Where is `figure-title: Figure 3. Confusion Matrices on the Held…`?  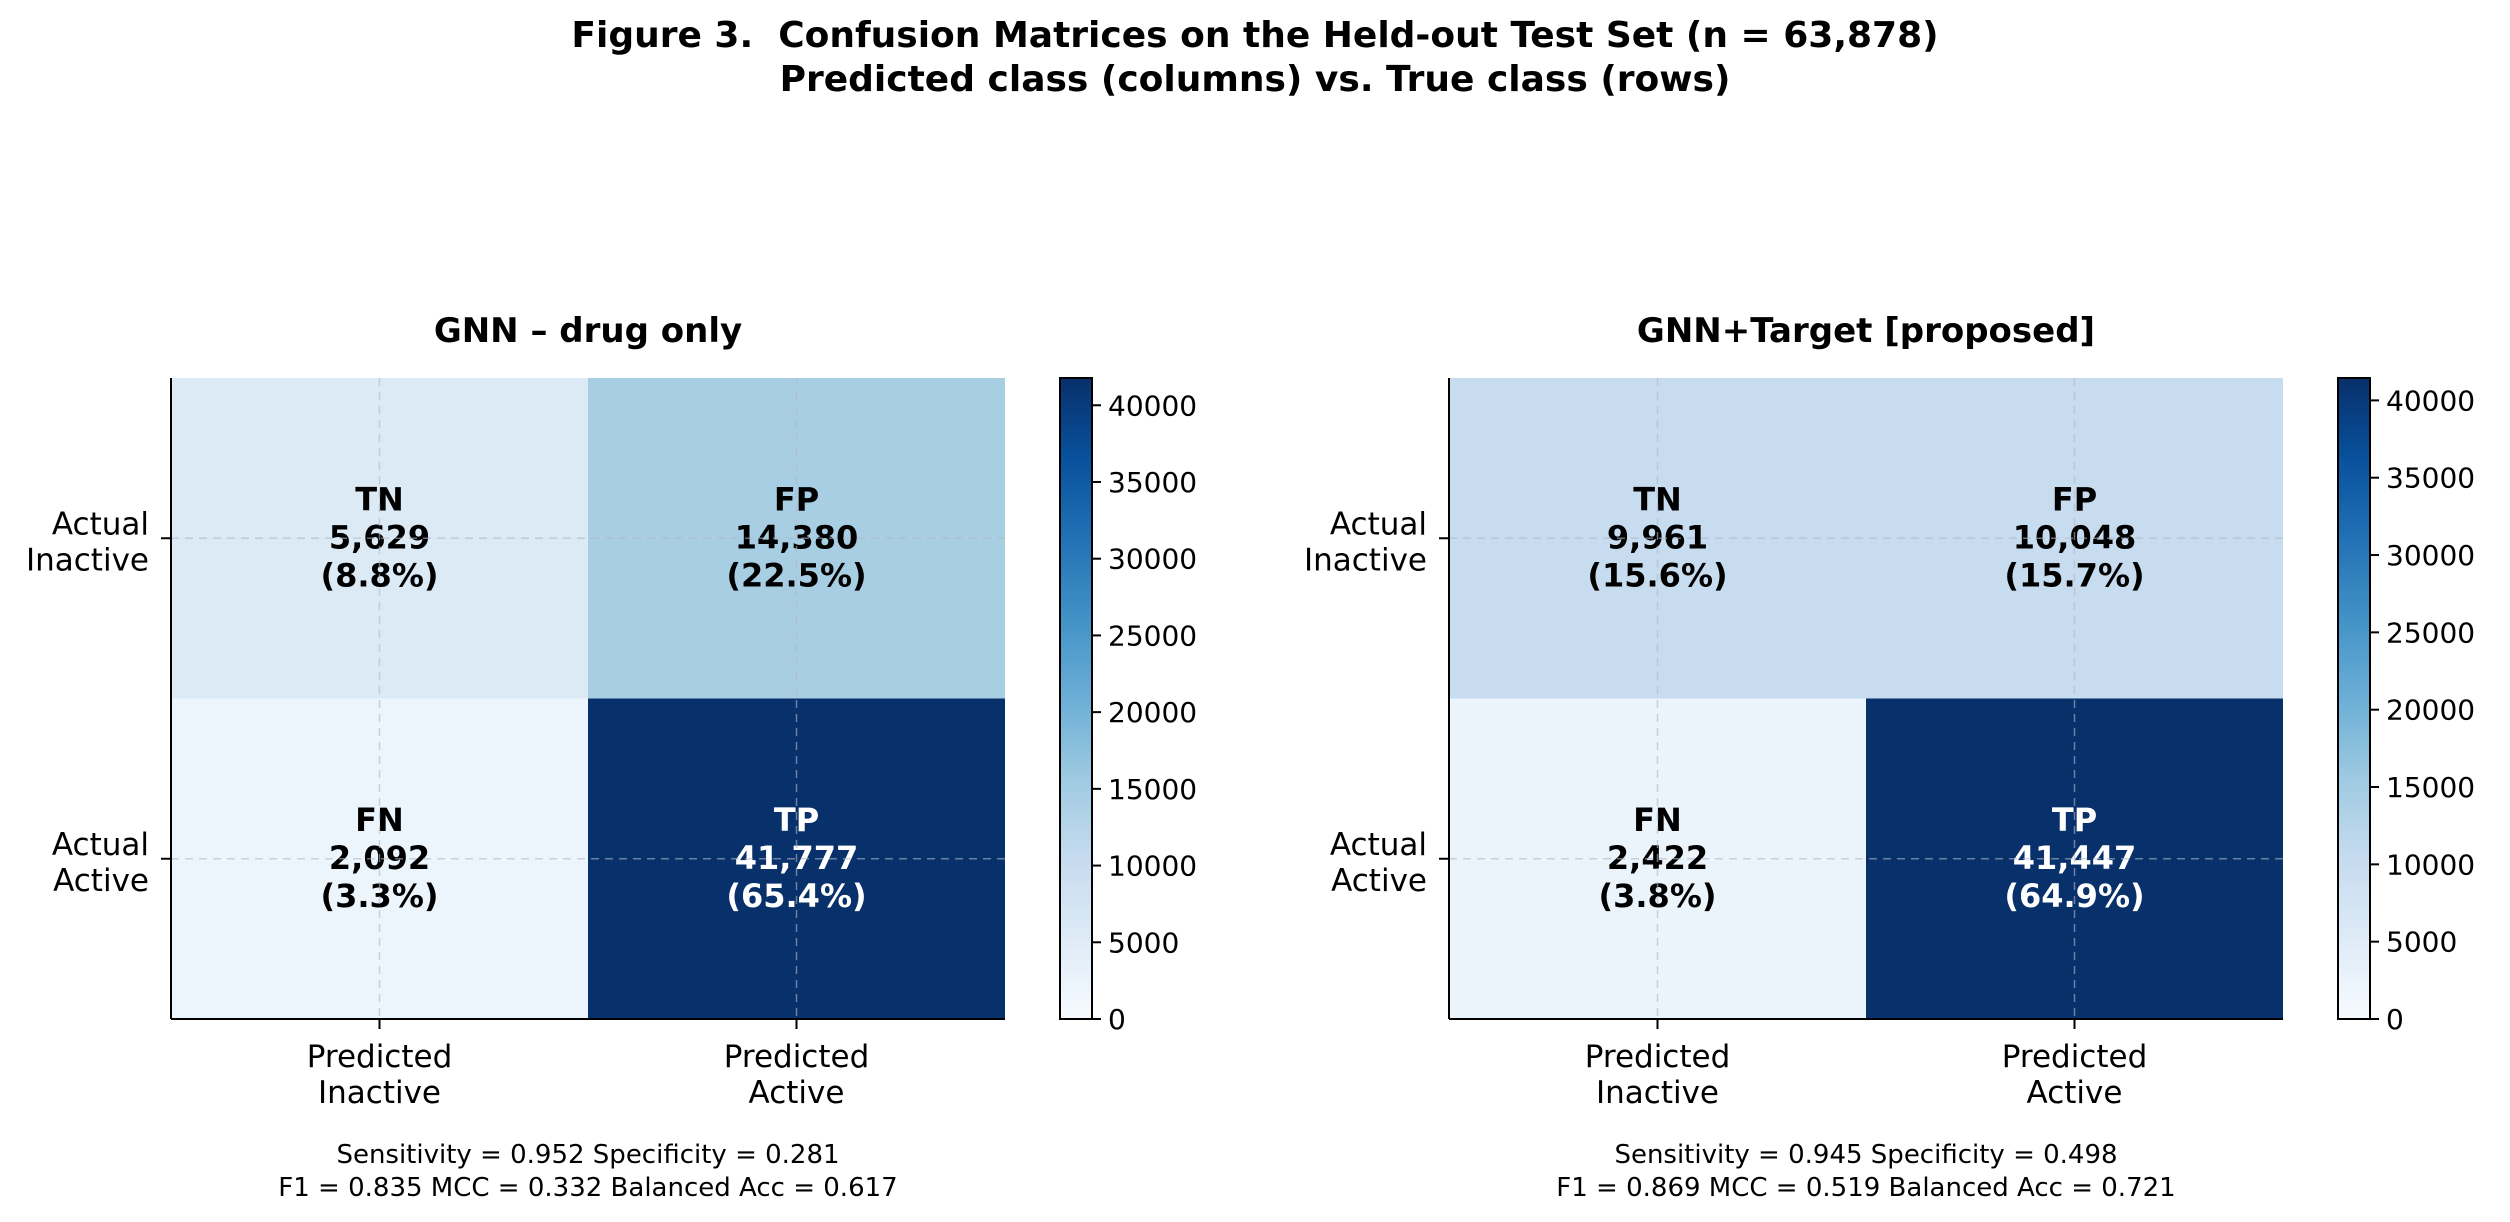 figure-title: Figure 3. Confusion Matrices on the Held… is located at coordinates (1255, 58).